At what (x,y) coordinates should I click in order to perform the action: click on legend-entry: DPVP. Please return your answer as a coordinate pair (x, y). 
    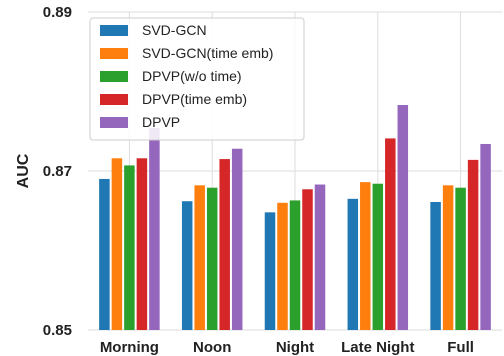
    Looking at the image, I should click on (161, 122).